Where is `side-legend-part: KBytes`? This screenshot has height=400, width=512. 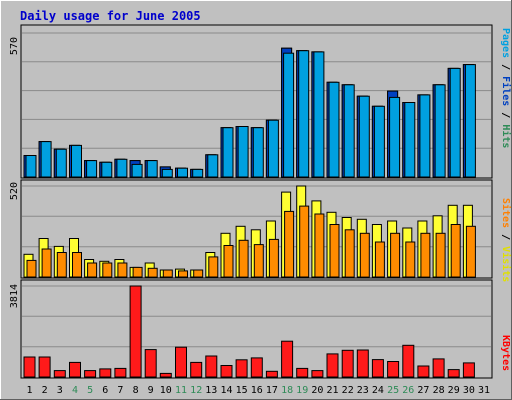 side-legend-part: KBytes is located at coordinates (505, 353).